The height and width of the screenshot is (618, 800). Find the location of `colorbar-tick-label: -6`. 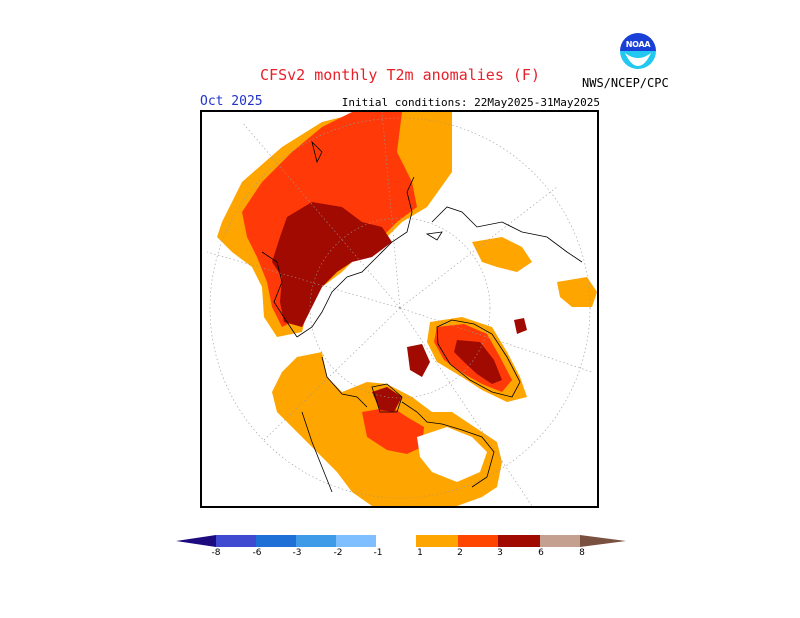

colorbar-tick-label: -6 is located at coordinates (257, 553).